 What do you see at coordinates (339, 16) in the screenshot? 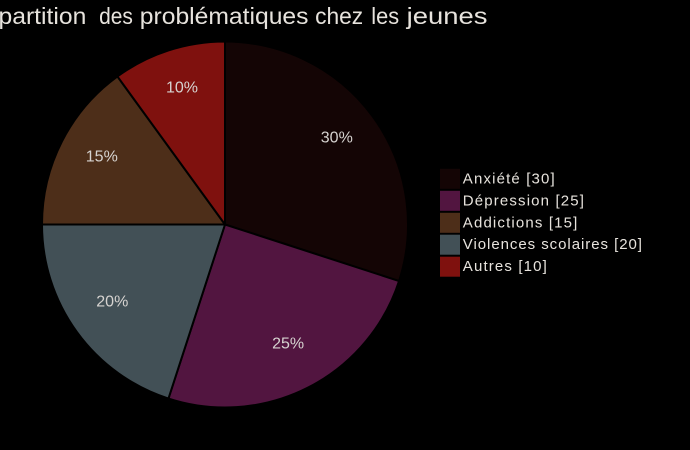
I see `svg-text: chez` at bounding box center [339, 16].